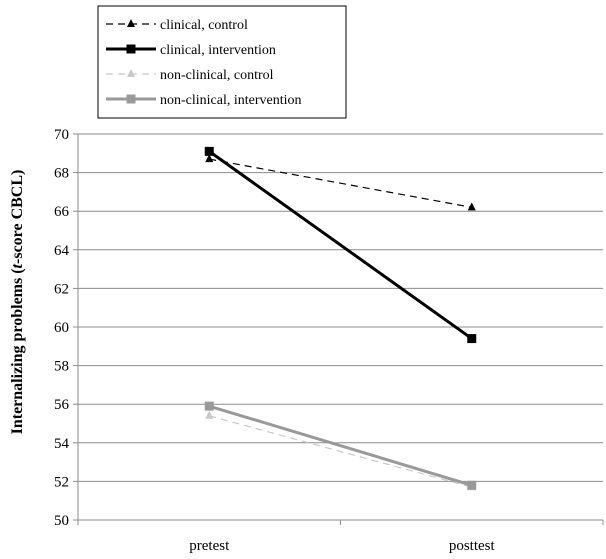 This screenshot has width=606, height=559. Describe the element at coordinates (61, 174) in the screenshot. I see `y-tick-label: 68` at that location.